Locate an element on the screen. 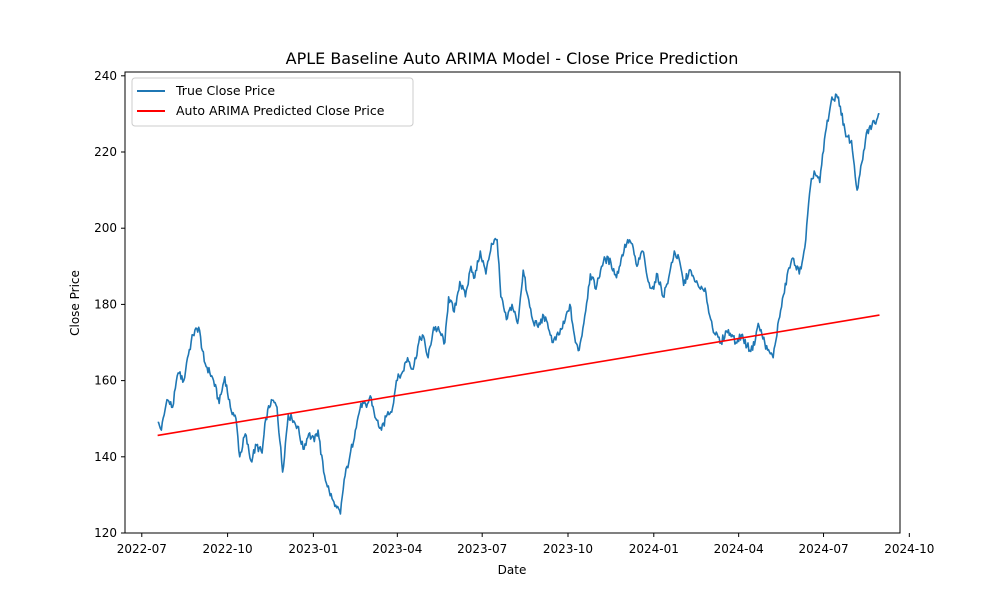  x-tick-label: 2023-10 is located at coordinates (568, 549).